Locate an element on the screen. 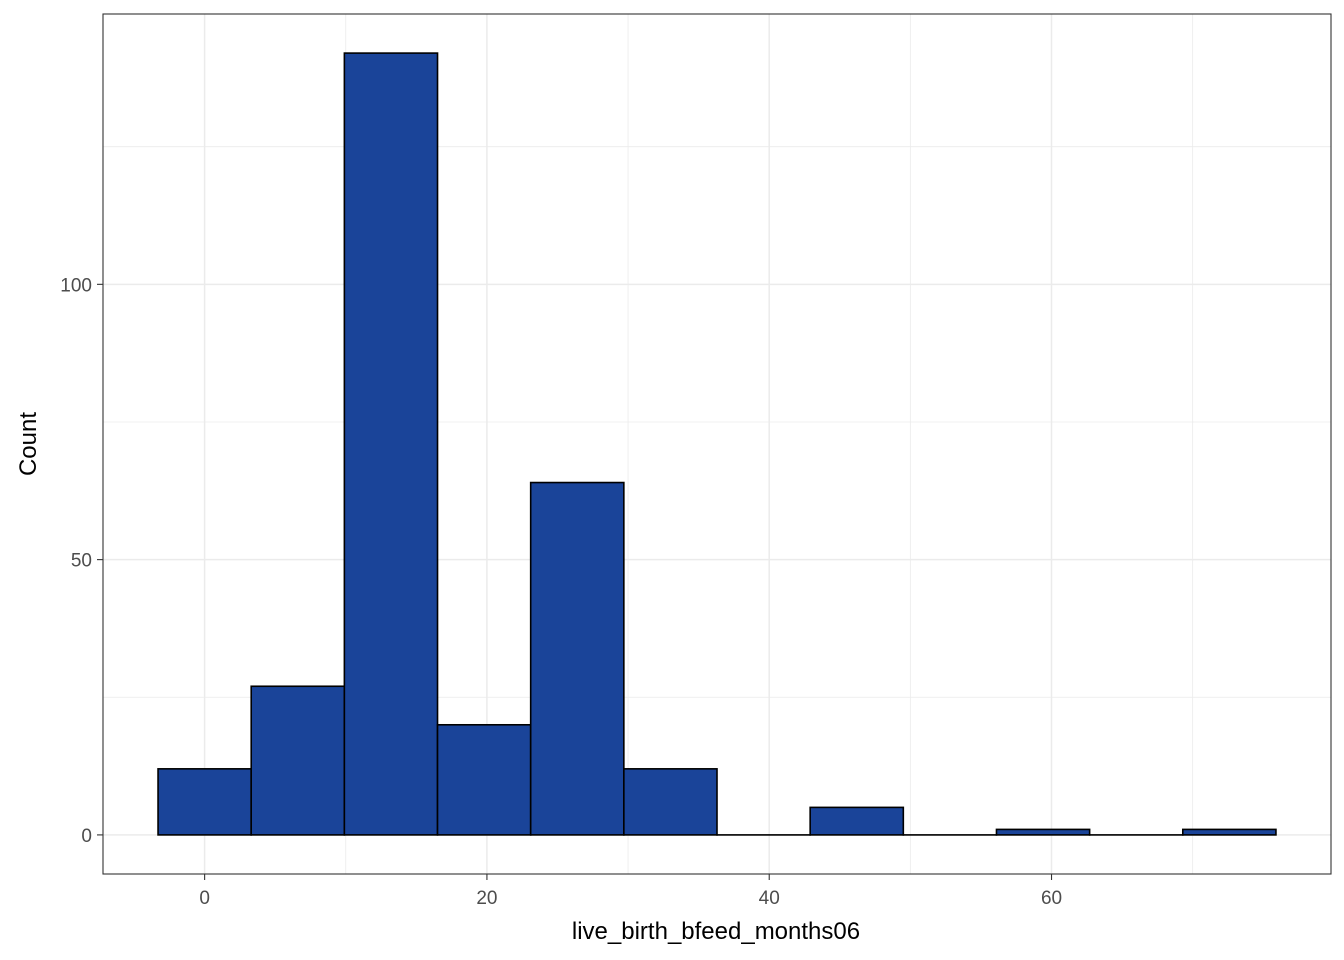 The image size is (1344, 960). x-axis-title: live_birth_bfeed_months06 is located at coordinates (716, 931).